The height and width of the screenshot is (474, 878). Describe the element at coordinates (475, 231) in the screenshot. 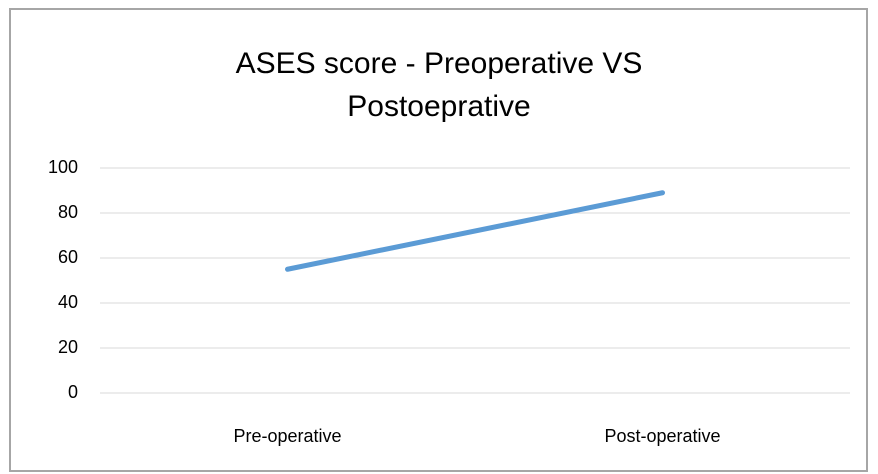

I see `data-line` at that location.